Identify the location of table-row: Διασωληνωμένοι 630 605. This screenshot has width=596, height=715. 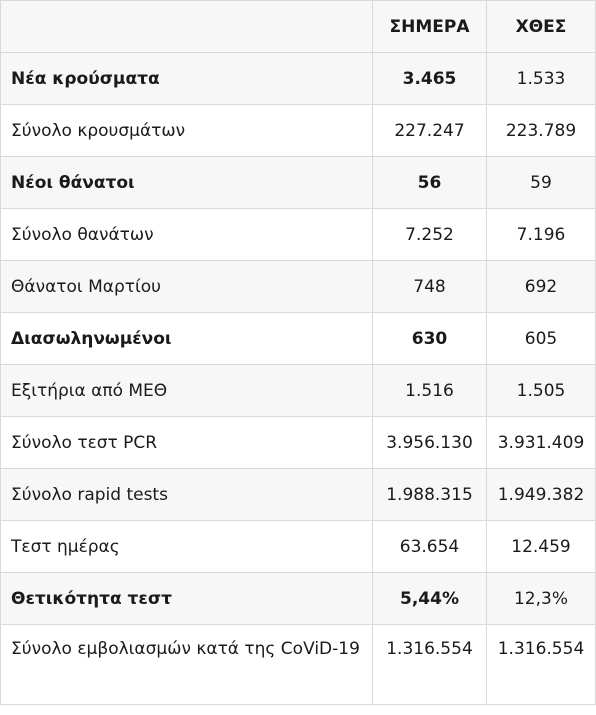
(298, 338).